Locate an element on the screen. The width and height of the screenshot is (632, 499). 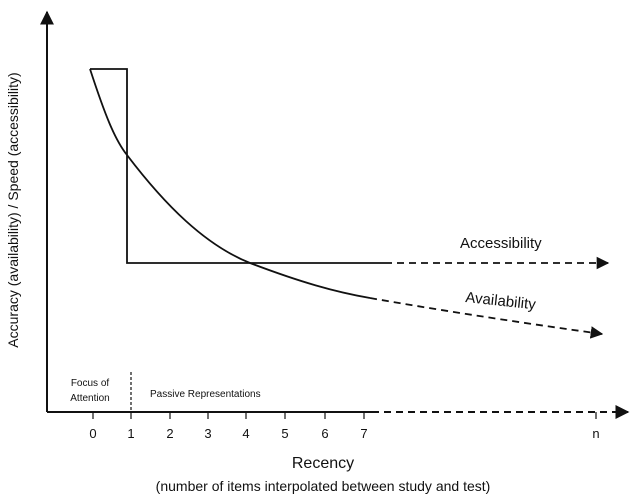
x-tick-label: 4 is located at coordinates (245, 433).